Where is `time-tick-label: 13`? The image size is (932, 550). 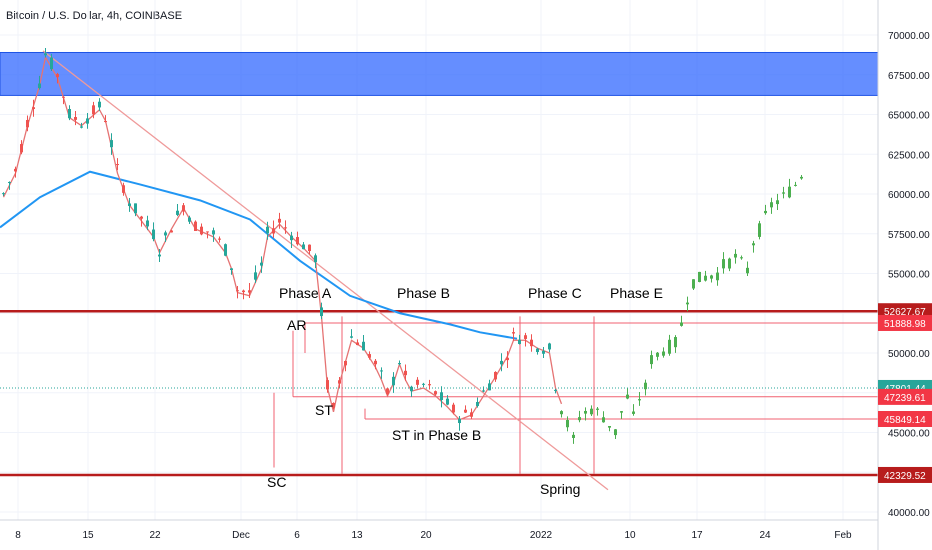 time-tick-label: 13 is located at coordinates (357, 535).